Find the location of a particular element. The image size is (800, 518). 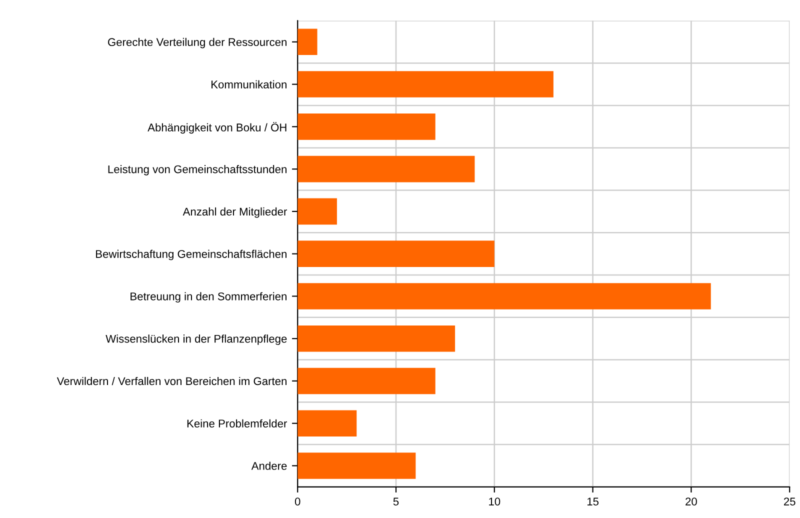

x-tick-label: 25 is located at coordinates (790, 502).